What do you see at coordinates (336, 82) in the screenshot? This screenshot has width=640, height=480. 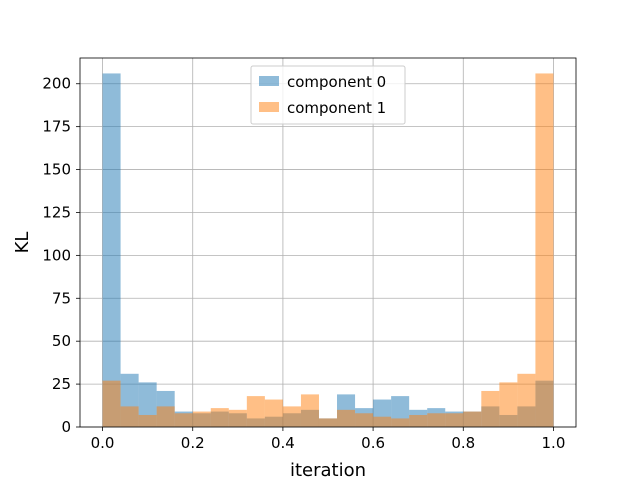 I see `legend-label-component-0: component 0` at bounding box center [336, 82].